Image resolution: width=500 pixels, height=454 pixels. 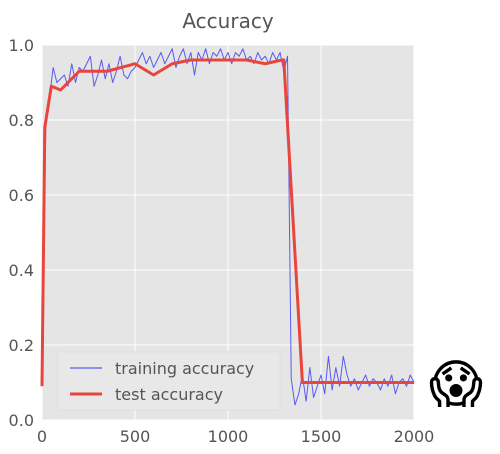 I want to click on legend: training accuracy test accuracy, so click(x=169, y=381).